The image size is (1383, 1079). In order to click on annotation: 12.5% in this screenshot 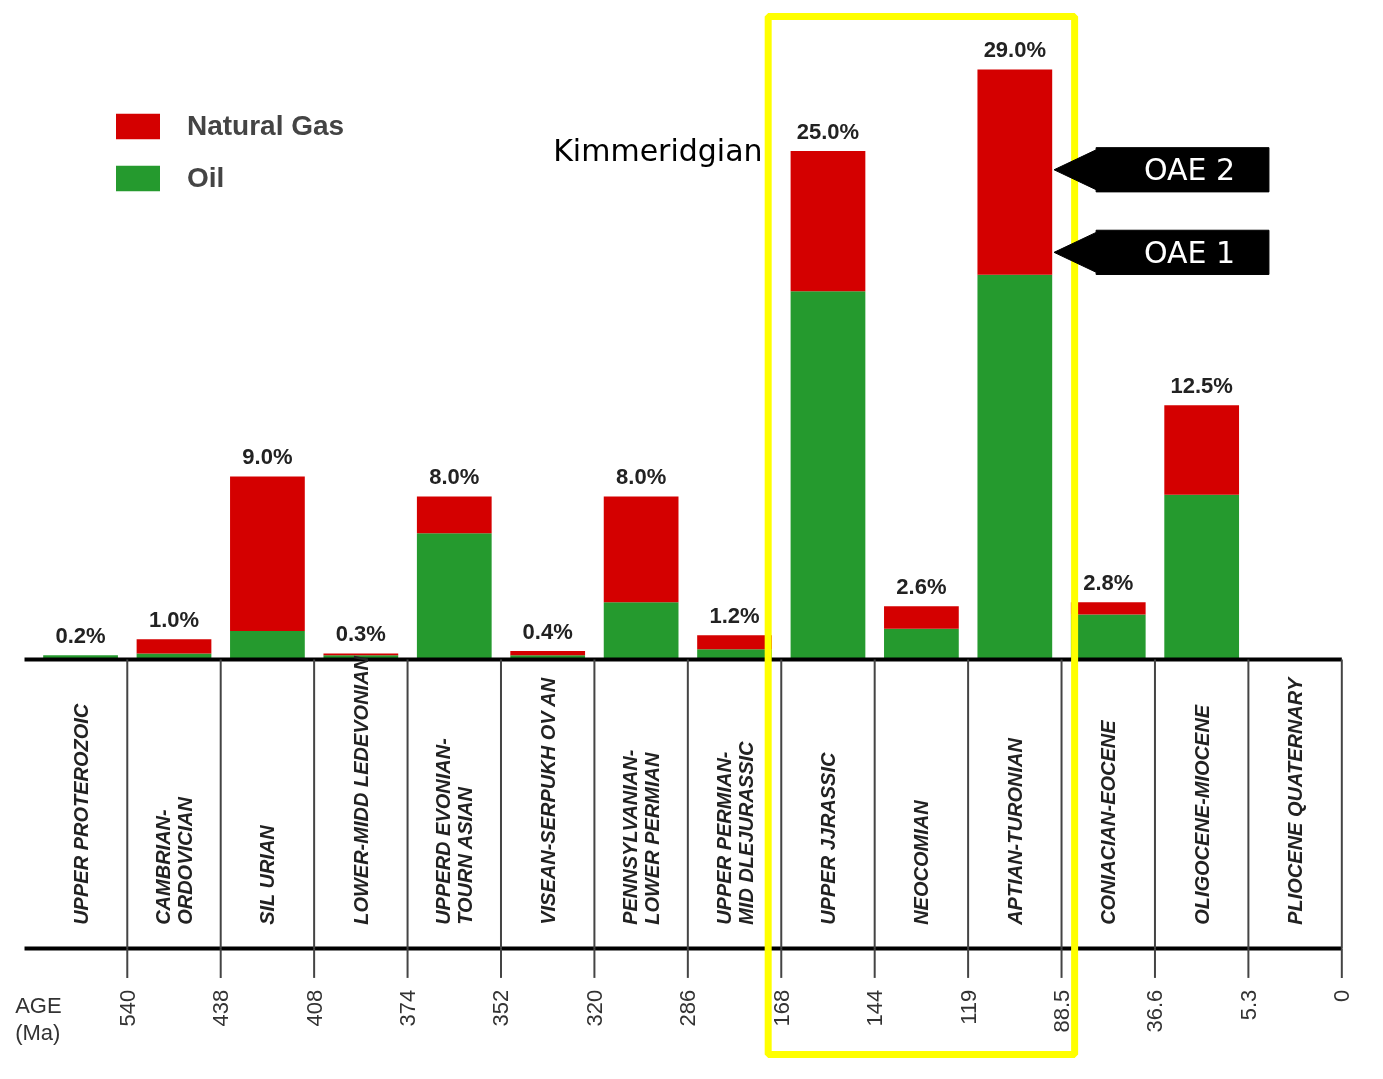, I will do `click(1201, 386)`.